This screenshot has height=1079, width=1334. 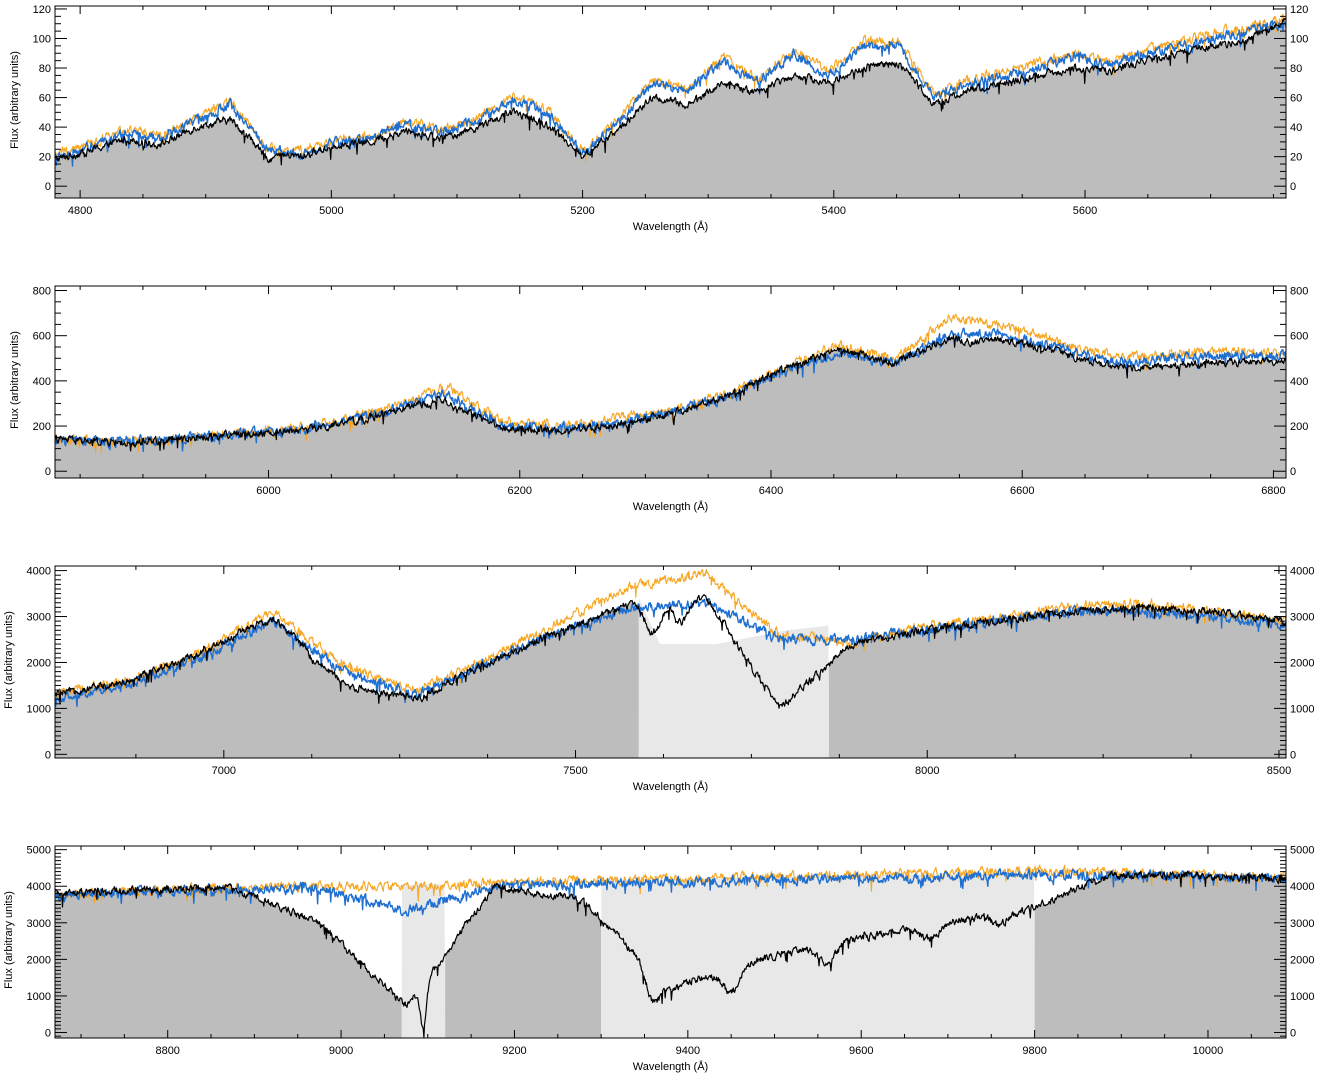 I want to click on y-tick-label-right: 400, so click(x=1299, y=382).